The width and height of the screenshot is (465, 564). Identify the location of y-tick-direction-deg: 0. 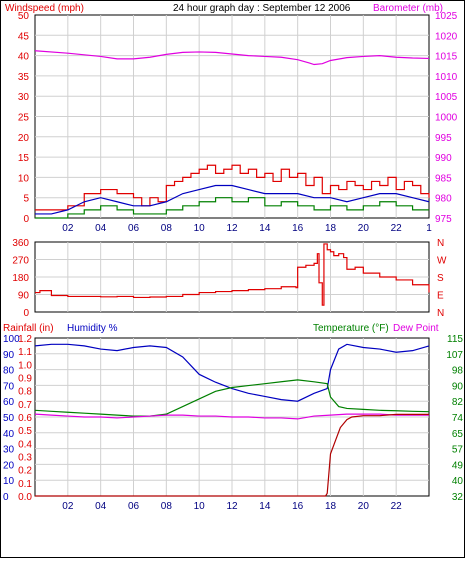
(26, 313).